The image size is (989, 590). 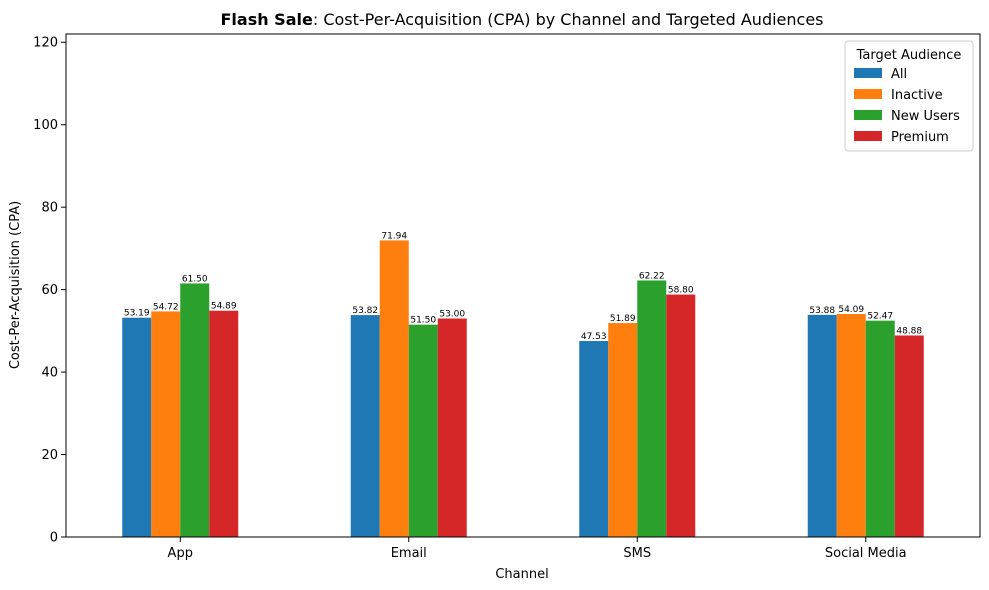 I want to click on bar-value-label: 53.00, so click(x=452, y=314).